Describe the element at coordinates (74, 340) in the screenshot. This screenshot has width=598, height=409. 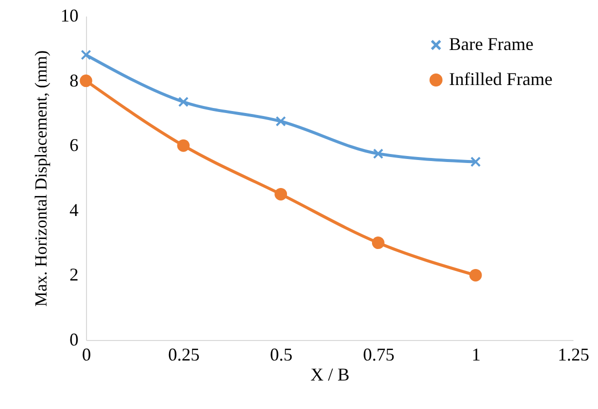
I see `y-tick-label: 0` at that location.